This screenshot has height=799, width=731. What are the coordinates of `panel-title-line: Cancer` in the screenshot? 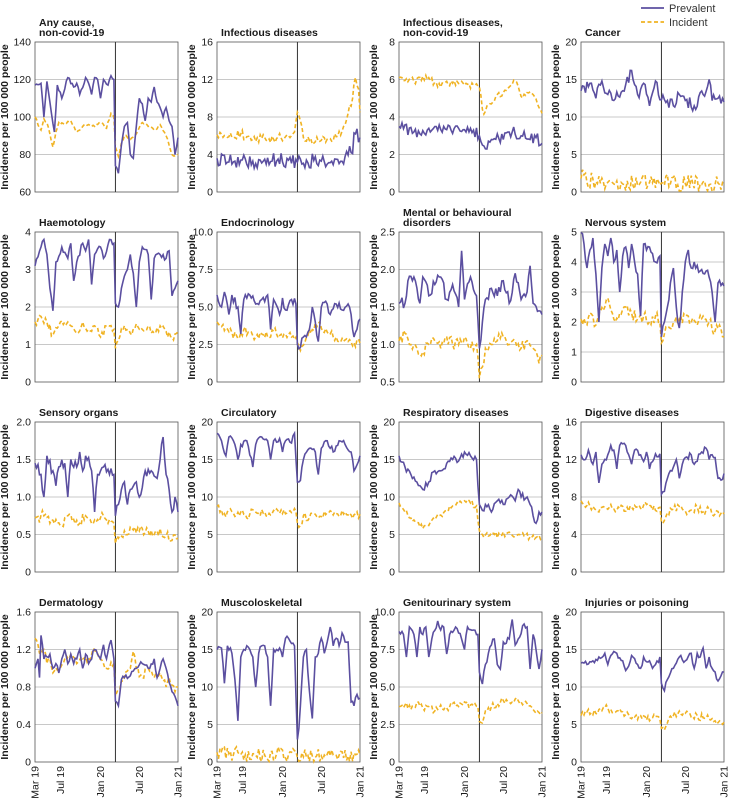 It's located at (603, 33).